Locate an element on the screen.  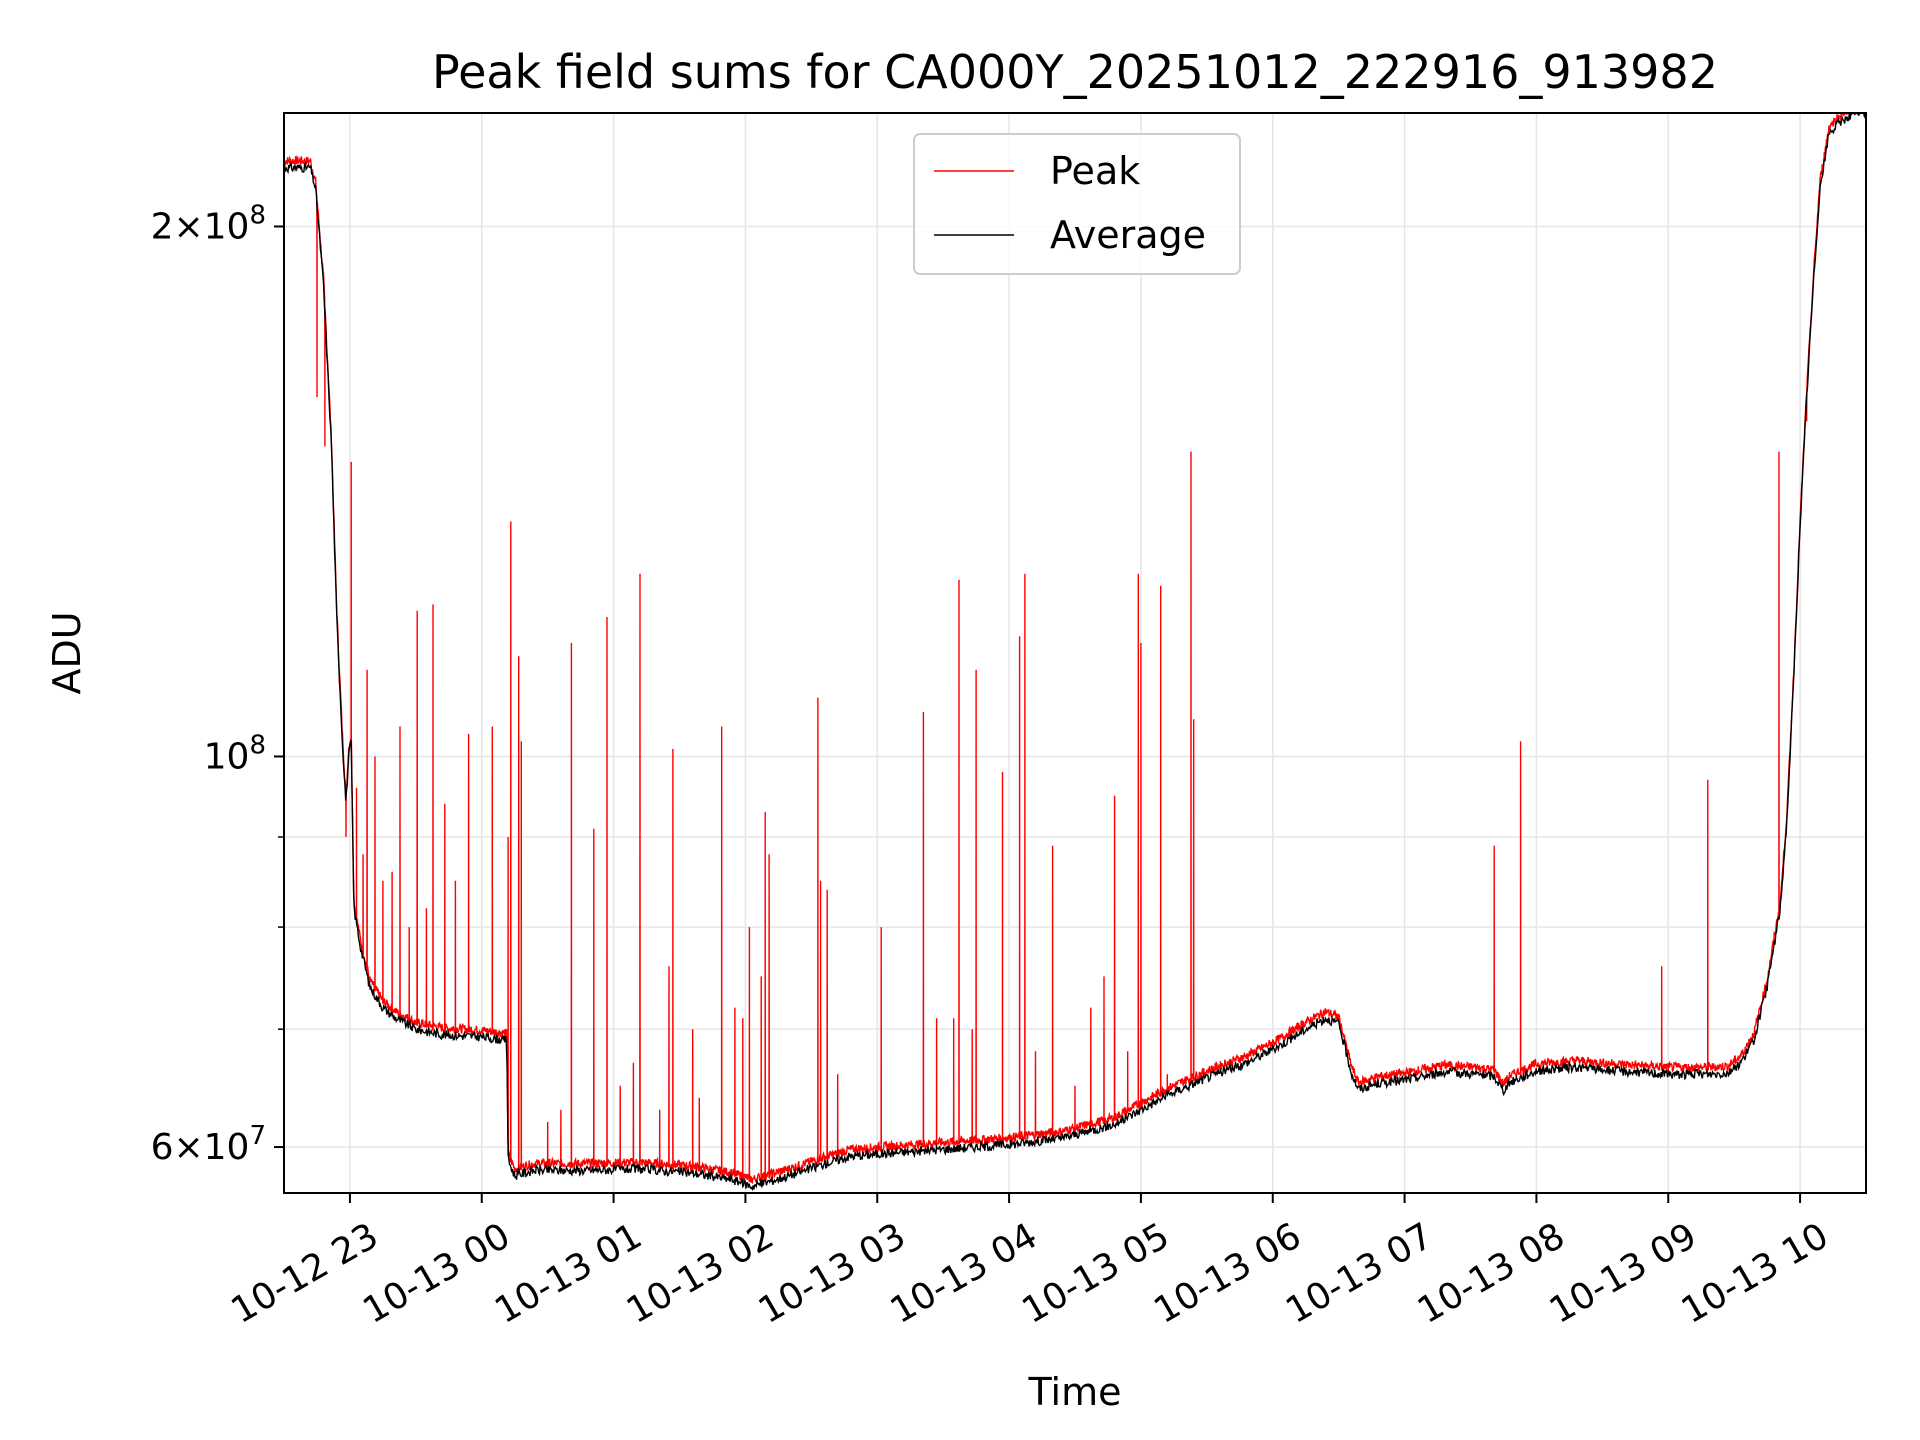
legend: Peak Average is located at coordinates (1077, 204).